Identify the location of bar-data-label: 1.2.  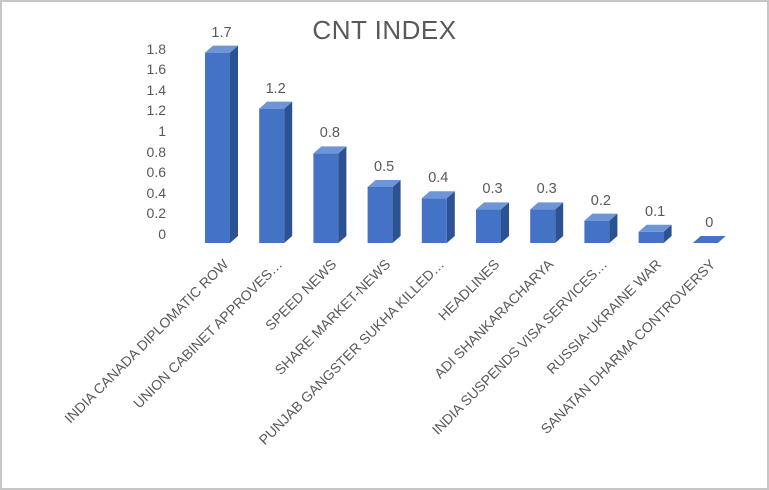
(275, 88).